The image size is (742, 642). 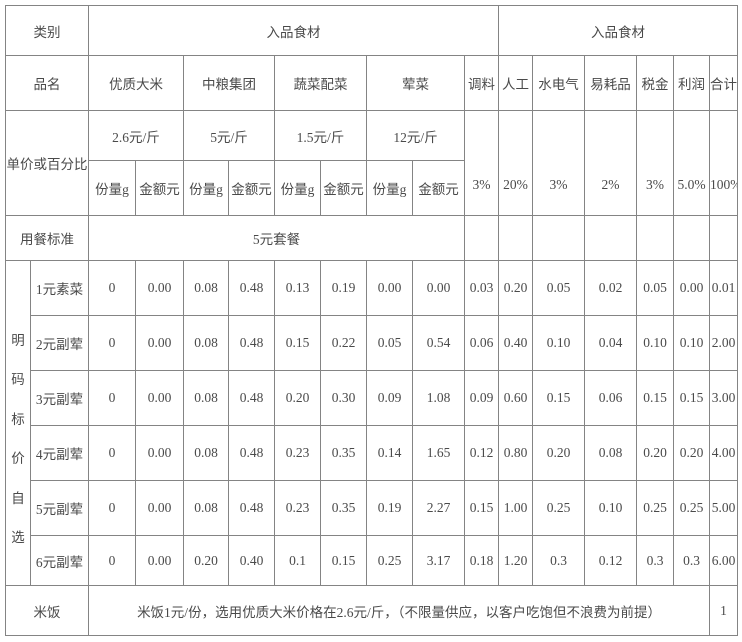 What do you see at coordinates (47, 83) in the screenshot?
I see `product-row-label-cell: 品名` at bounding box center [47, 83].